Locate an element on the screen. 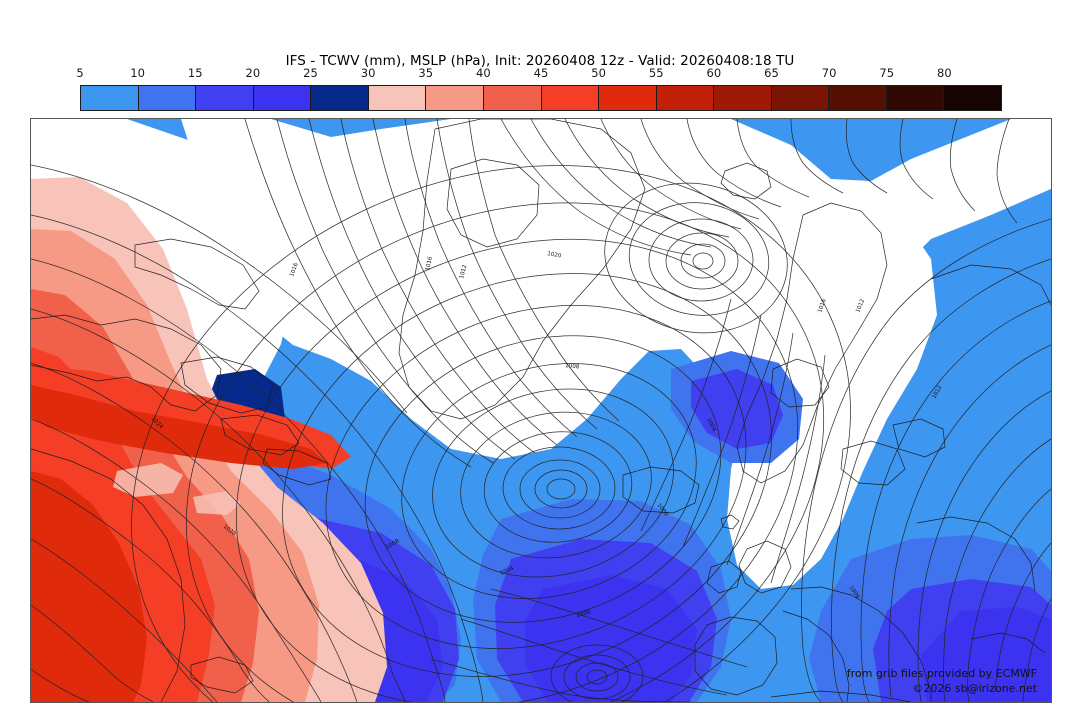 The image size is (1080, 718). tcwv-plume-holes is located at coordinates (177, 489).